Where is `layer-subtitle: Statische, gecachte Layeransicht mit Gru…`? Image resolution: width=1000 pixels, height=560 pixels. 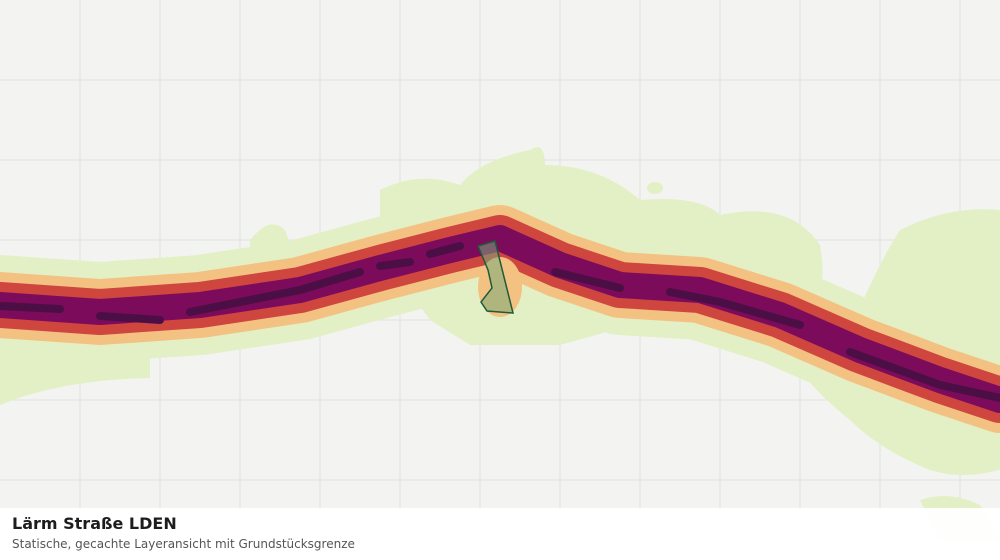
layer-subtitle: Statische, gecachte Layeransicht mit Gru… is located at coordinates (183, 544).